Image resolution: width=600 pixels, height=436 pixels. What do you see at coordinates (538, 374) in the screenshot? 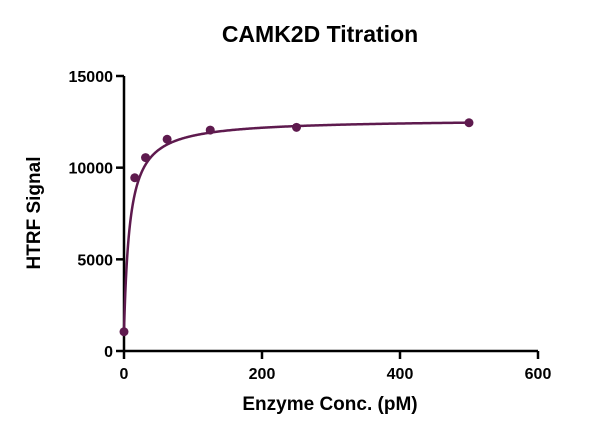
I see `x-tick-label: 600` at bounding box center [538, 374].